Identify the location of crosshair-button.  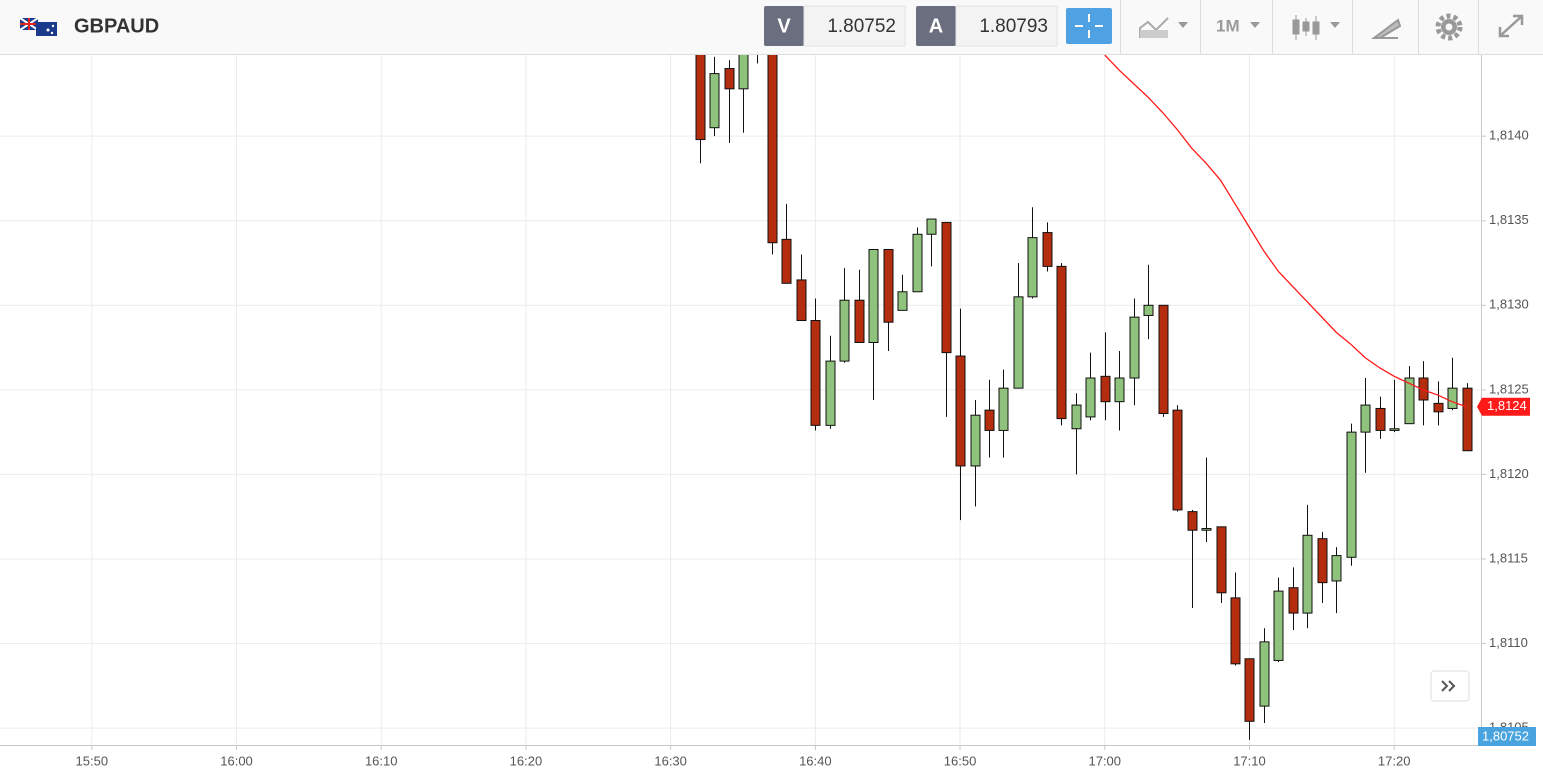
(1089, 26).